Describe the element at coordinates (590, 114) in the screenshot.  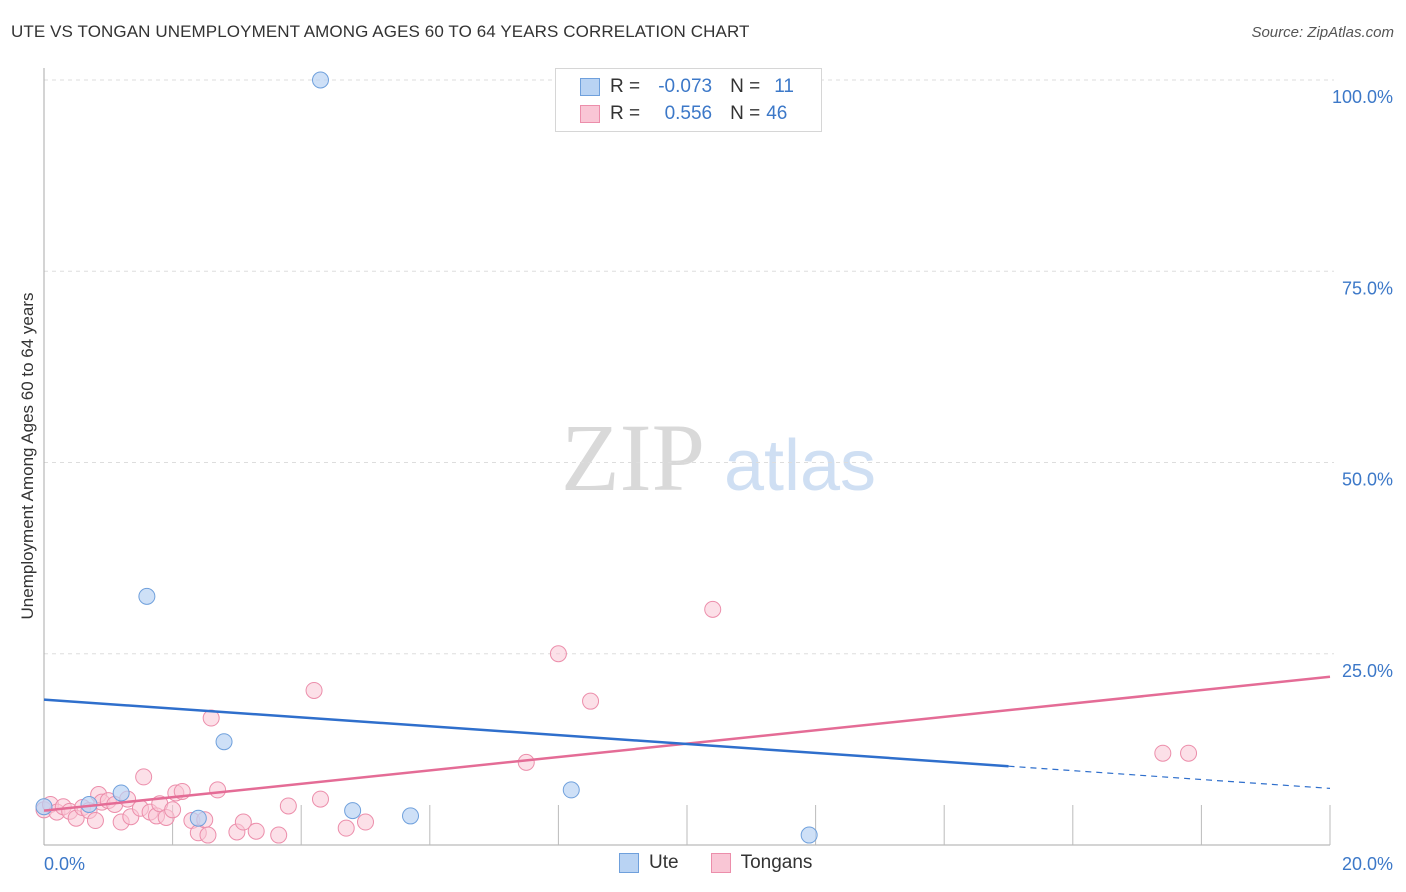
I see `tongans-swatch` at that location.